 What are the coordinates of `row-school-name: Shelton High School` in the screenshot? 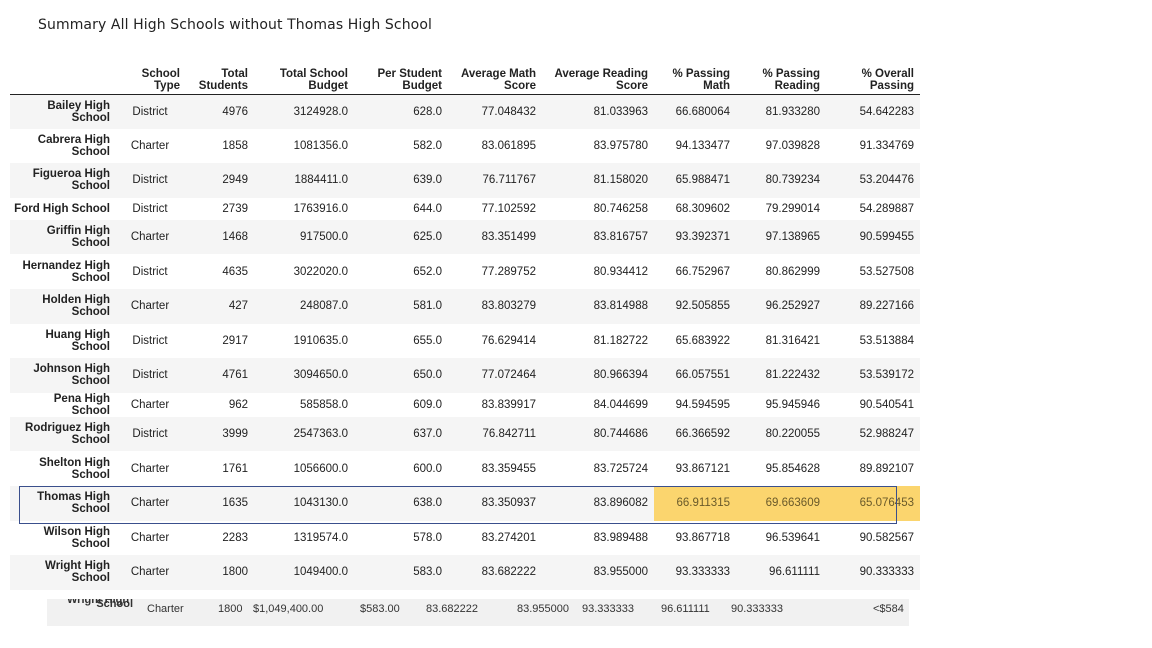 It's located at (63, 468).